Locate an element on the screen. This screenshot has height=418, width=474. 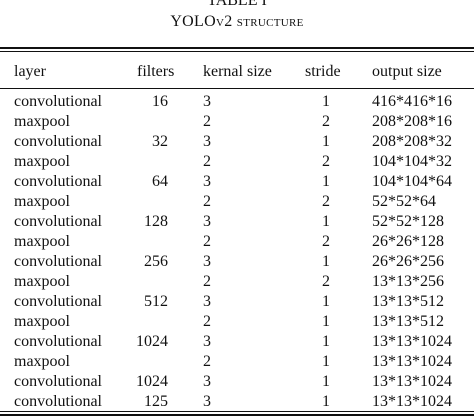
cell-output-size: 104*104*64 is located at coordinates (412, 181).